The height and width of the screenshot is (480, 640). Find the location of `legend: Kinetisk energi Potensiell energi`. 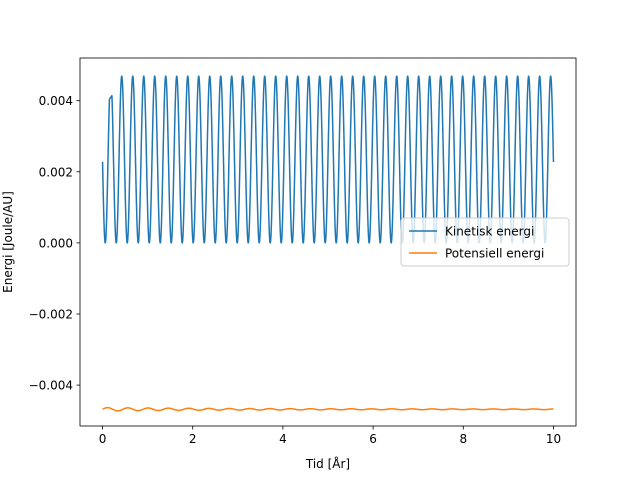

legend: Kinetisk energi Potensiell energi is located at coordinates (485, 242).